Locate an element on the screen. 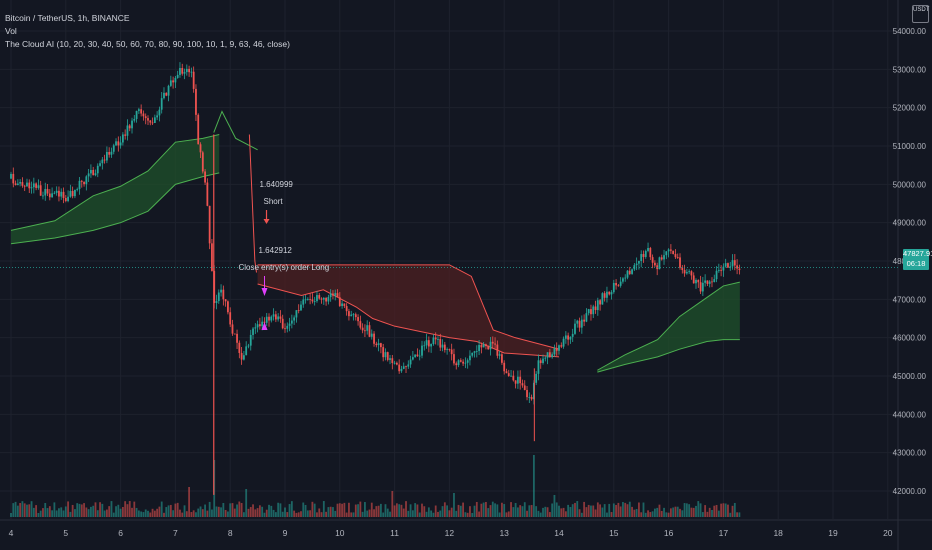  x-tick-label: 5 is located at coordinates (65, 533).